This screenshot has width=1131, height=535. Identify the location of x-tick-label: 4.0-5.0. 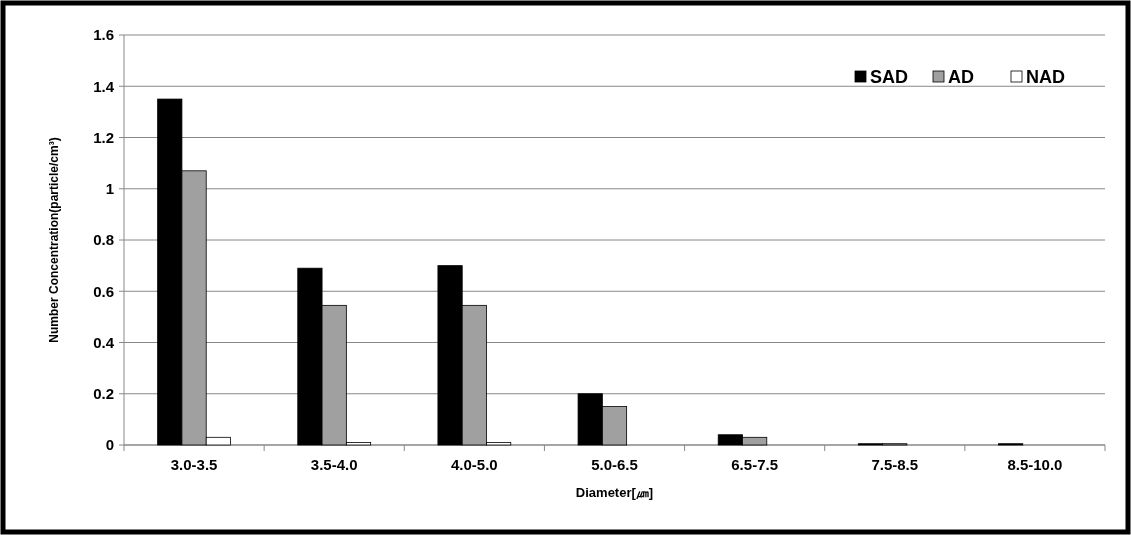
(474, 464).